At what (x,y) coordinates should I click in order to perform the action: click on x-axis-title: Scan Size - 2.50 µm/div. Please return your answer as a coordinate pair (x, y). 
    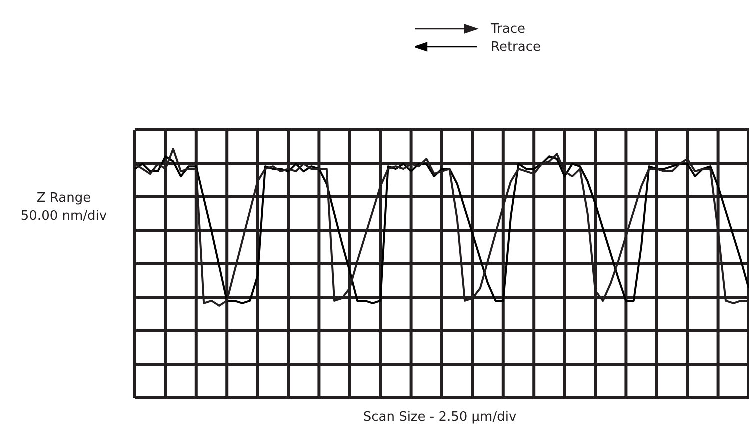
    Looking at the image, I should click on (440, 417).